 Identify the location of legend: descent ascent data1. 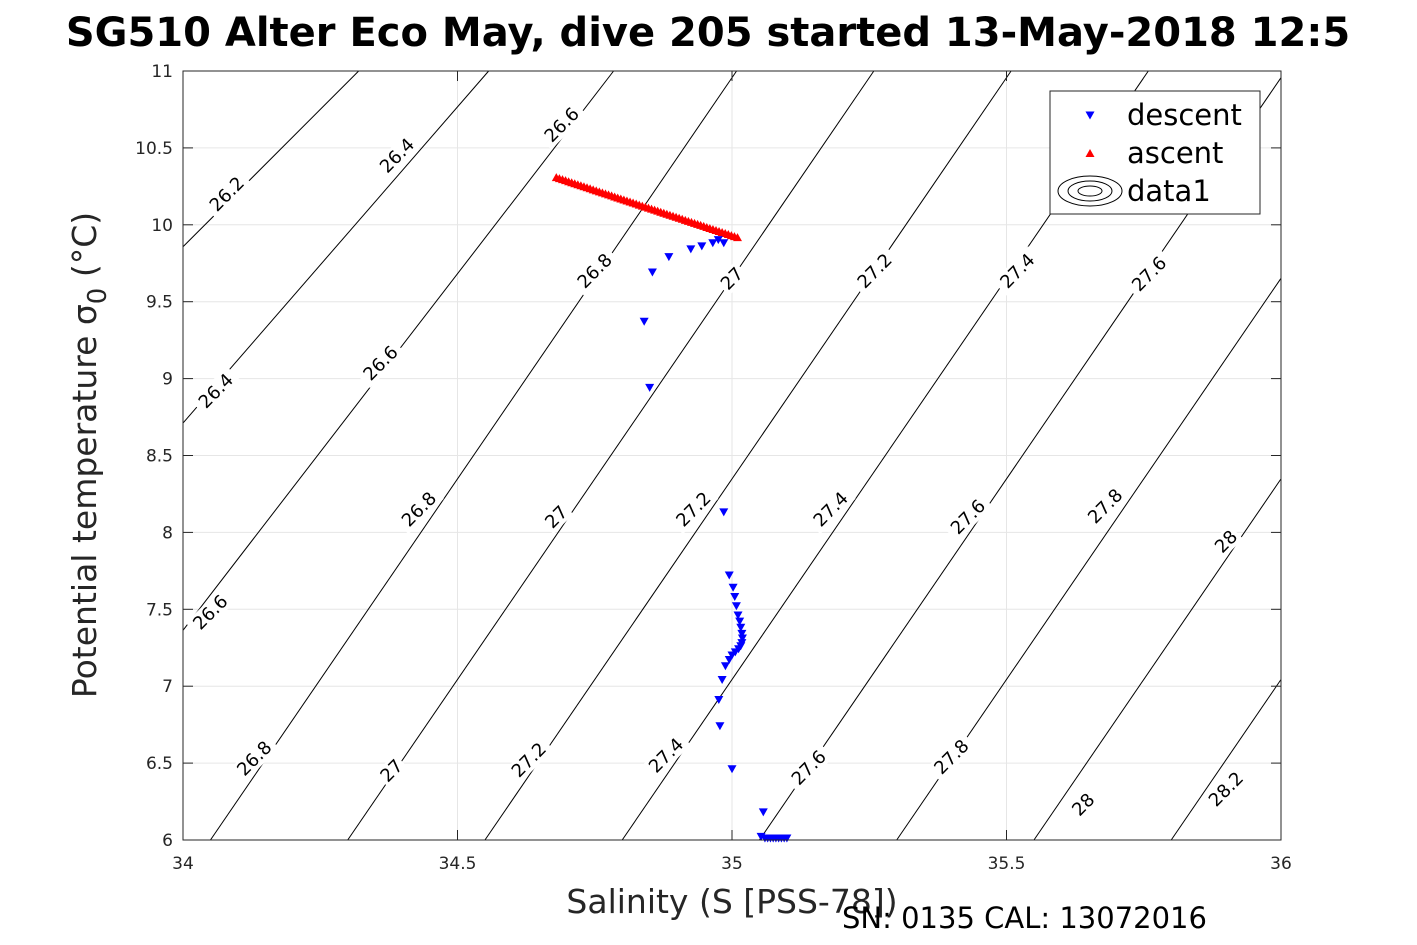
(1155, 152).